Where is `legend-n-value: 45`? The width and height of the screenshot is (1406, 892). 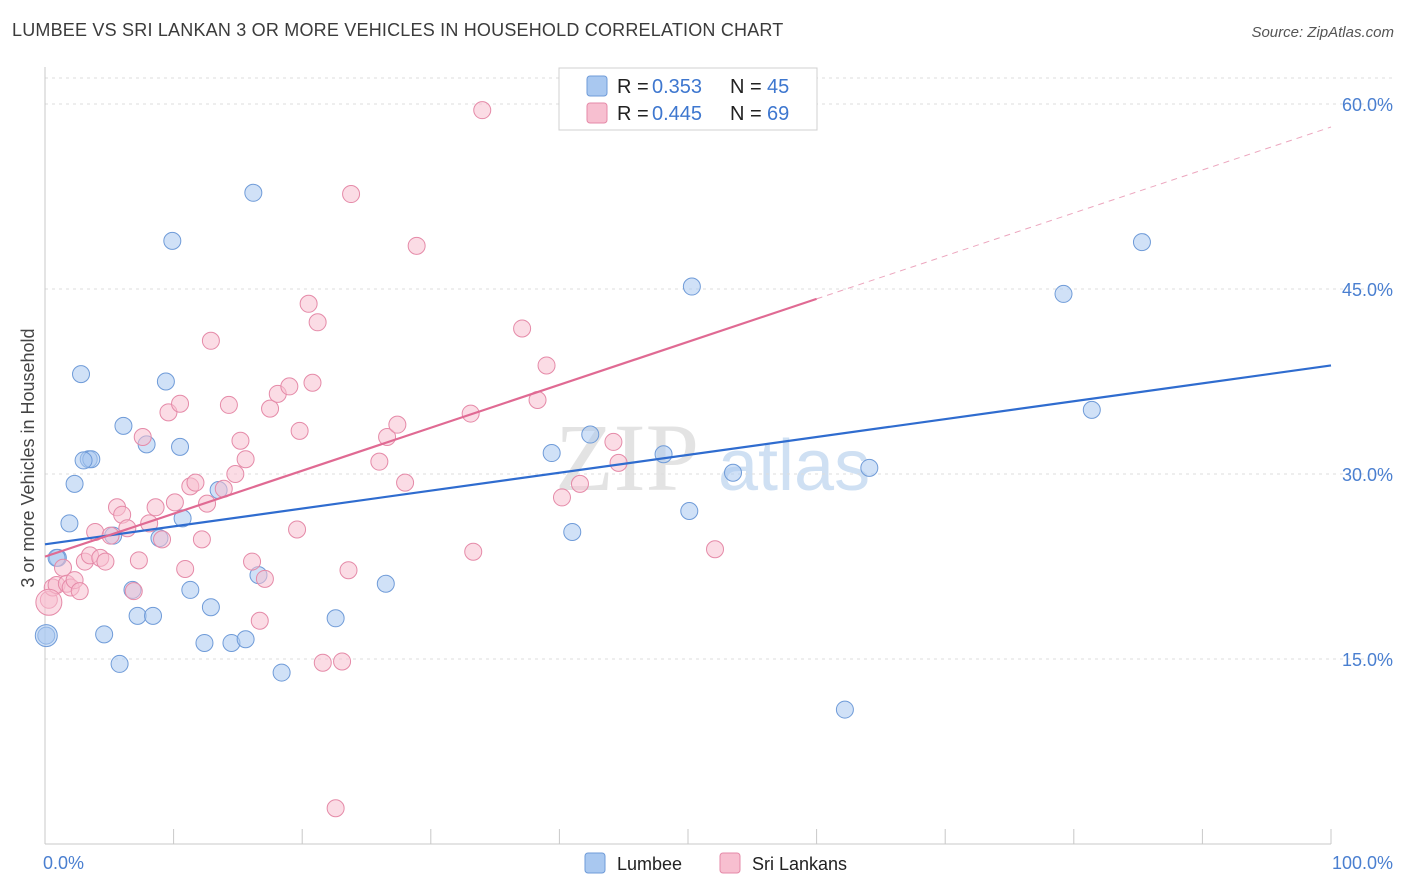 legend-n-value: 45 is located at coordinates (778, 87).